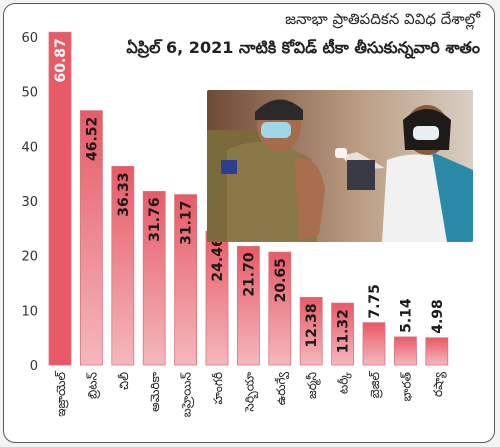  What do you see at coordinates (61, 394) in the screenshot?
I see `category-label: ఇజ్రాయెల్` at bounding box center [61, 394].